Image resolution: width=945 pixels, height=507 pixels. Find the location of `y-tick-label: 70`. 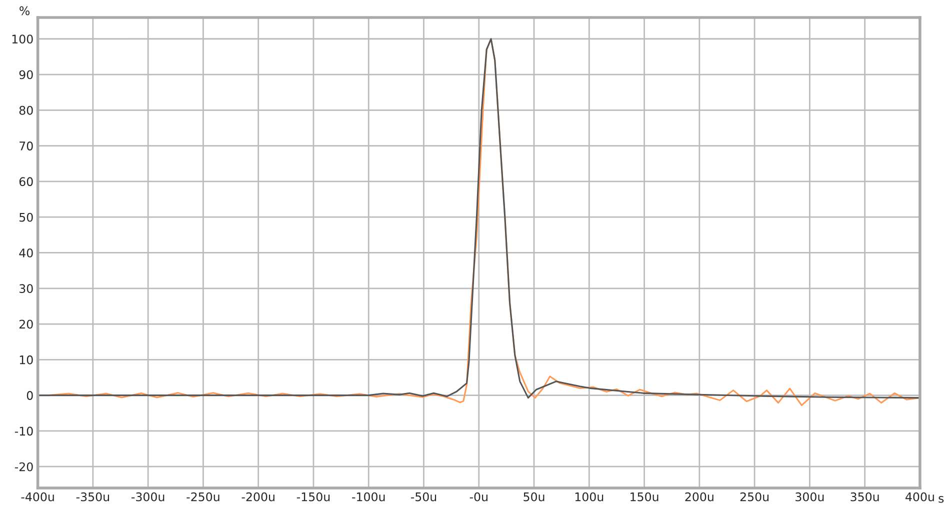

y-tick-label: 70 is located at coordinates (26, 146).